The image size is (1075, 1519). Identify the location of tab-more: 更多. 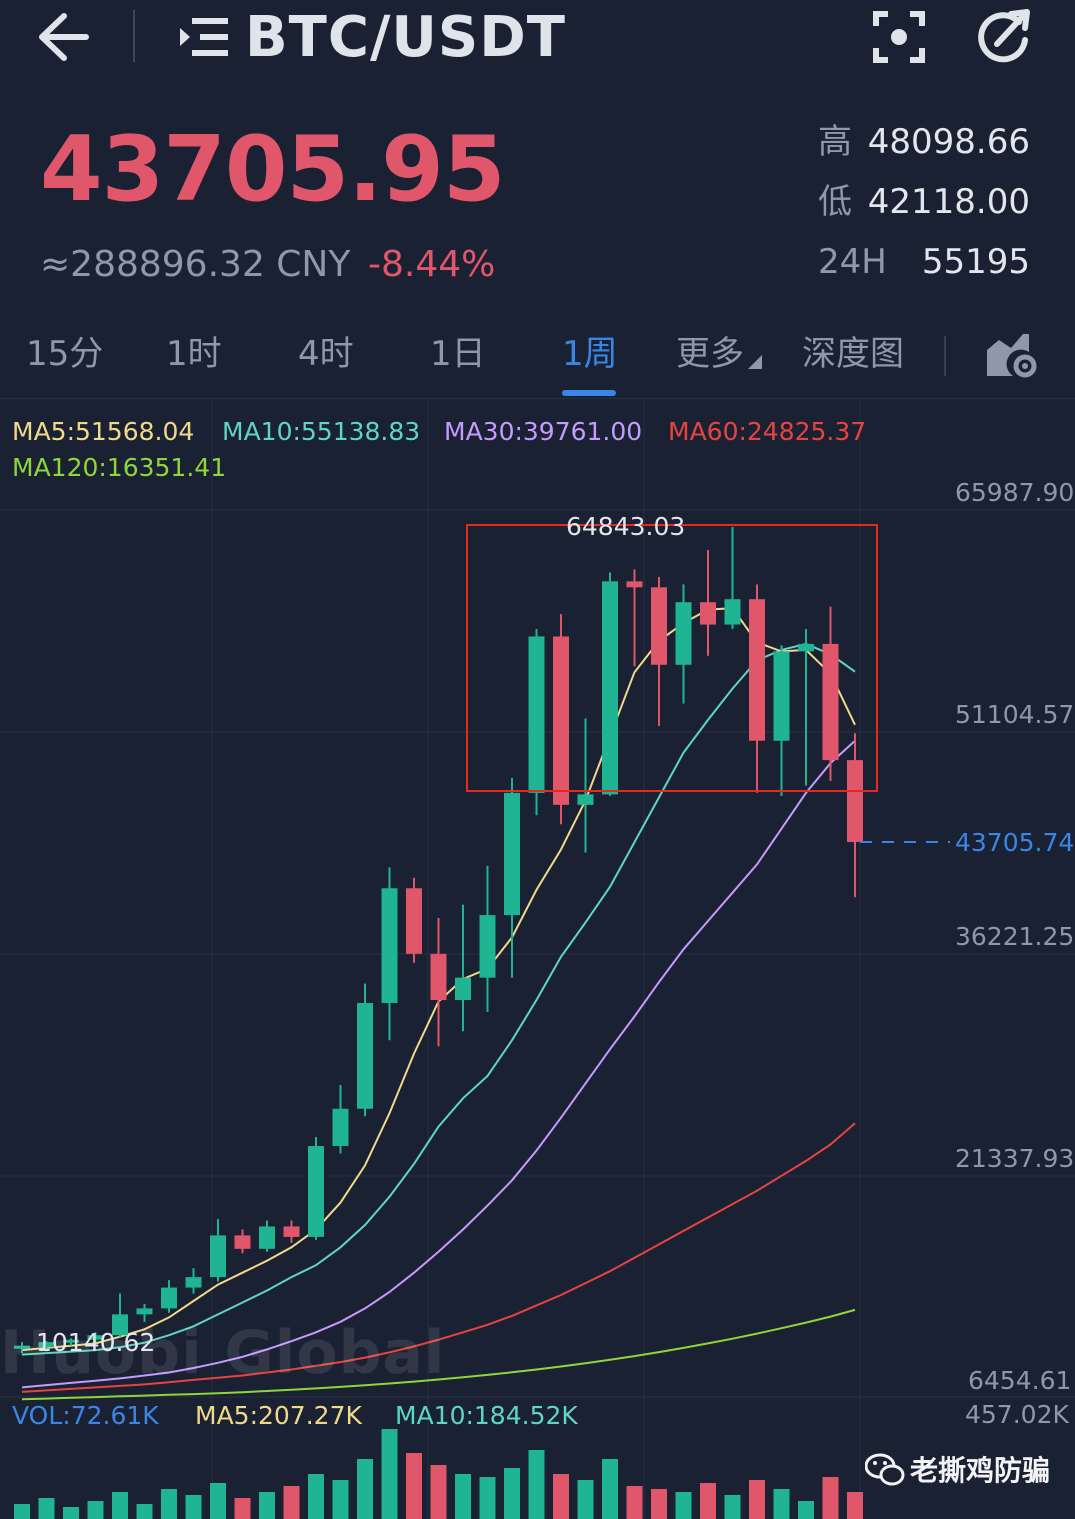
(719, 354).